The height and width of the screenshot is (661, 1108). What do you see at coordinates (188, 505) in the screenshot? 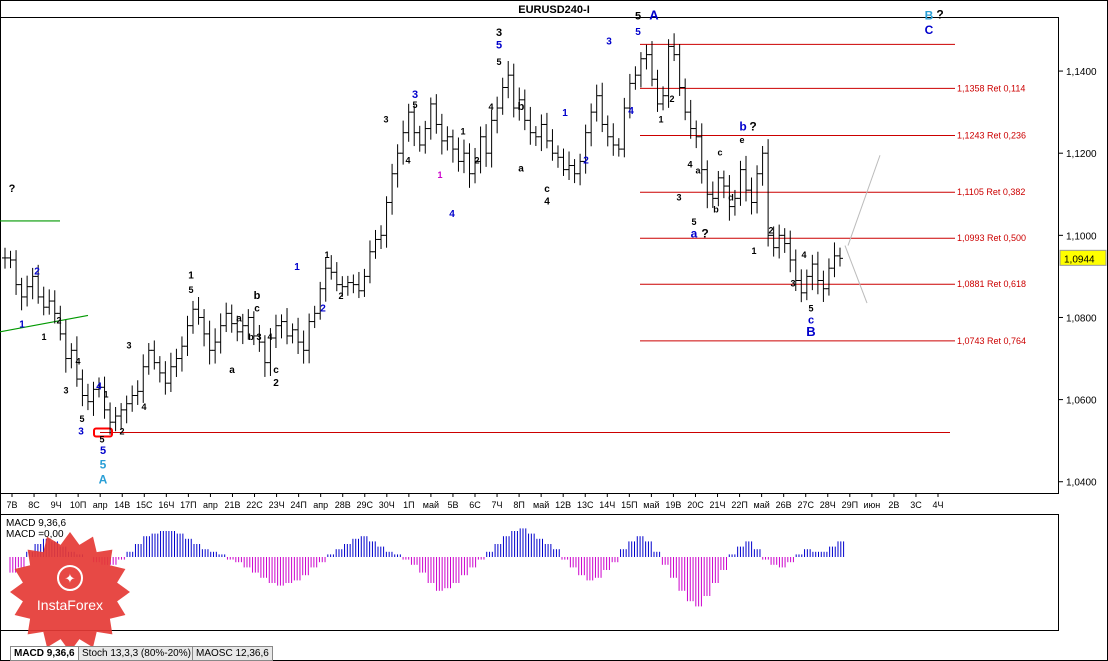
I see `x-tick-label: 17П` at bounding box center [188, 505].